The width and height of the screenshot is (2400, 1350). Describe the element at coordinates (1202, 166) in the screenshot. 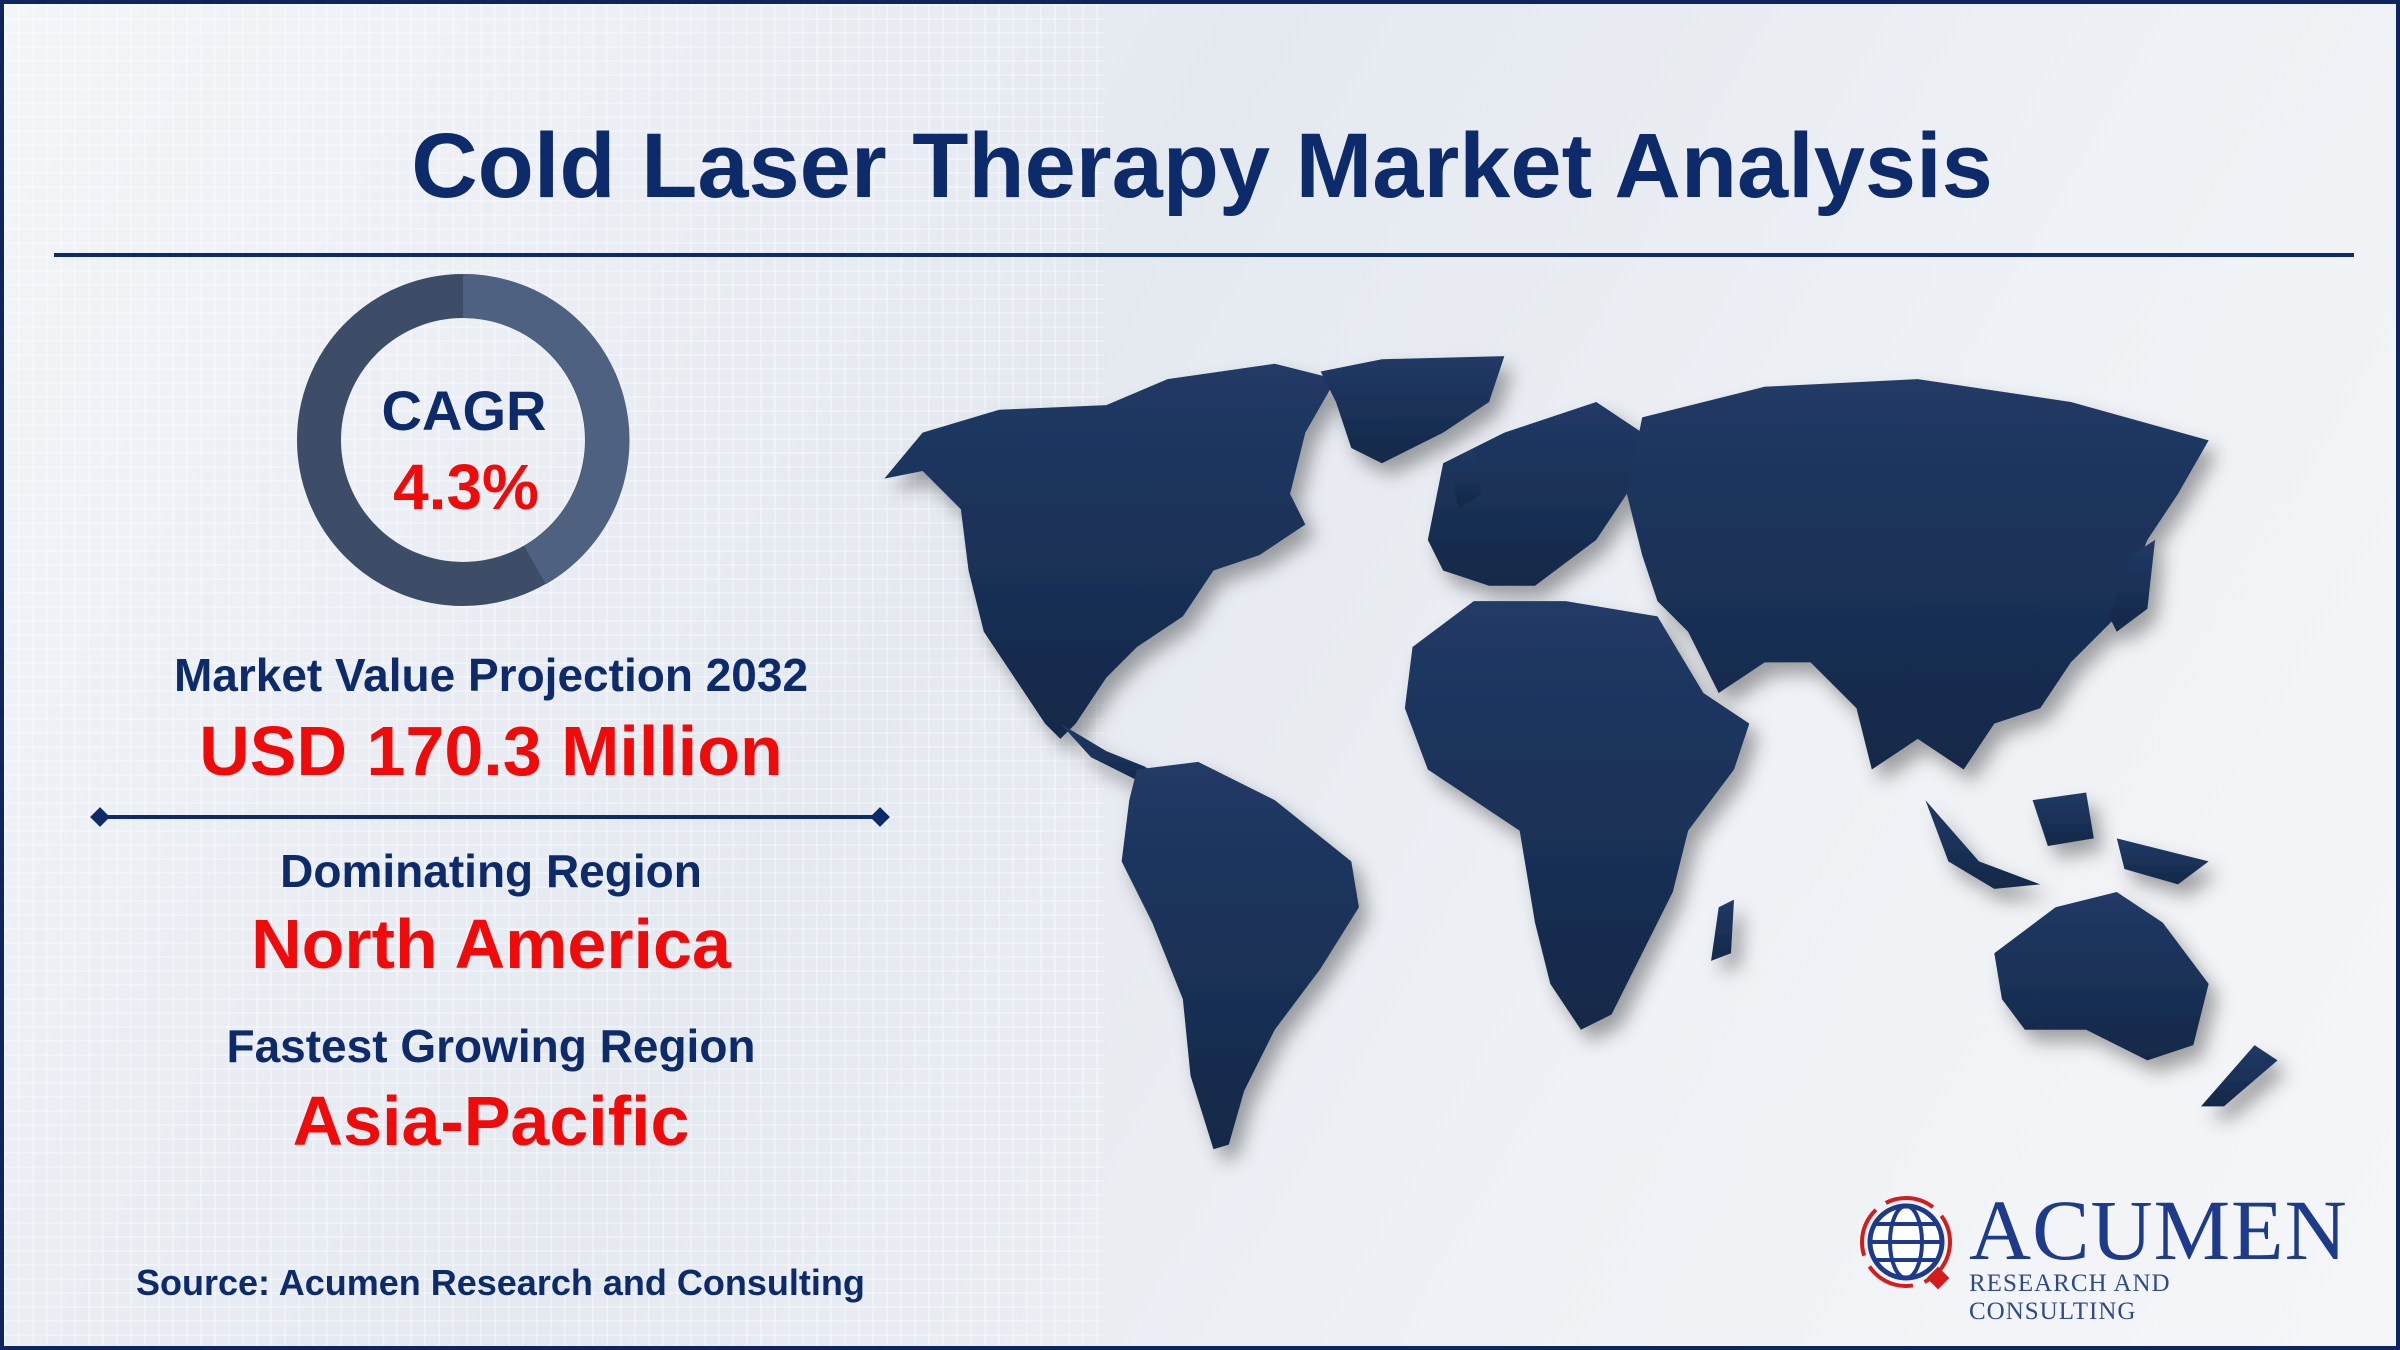

I see `page-title: Cold Laser Therapy Market Analysis` at that location.